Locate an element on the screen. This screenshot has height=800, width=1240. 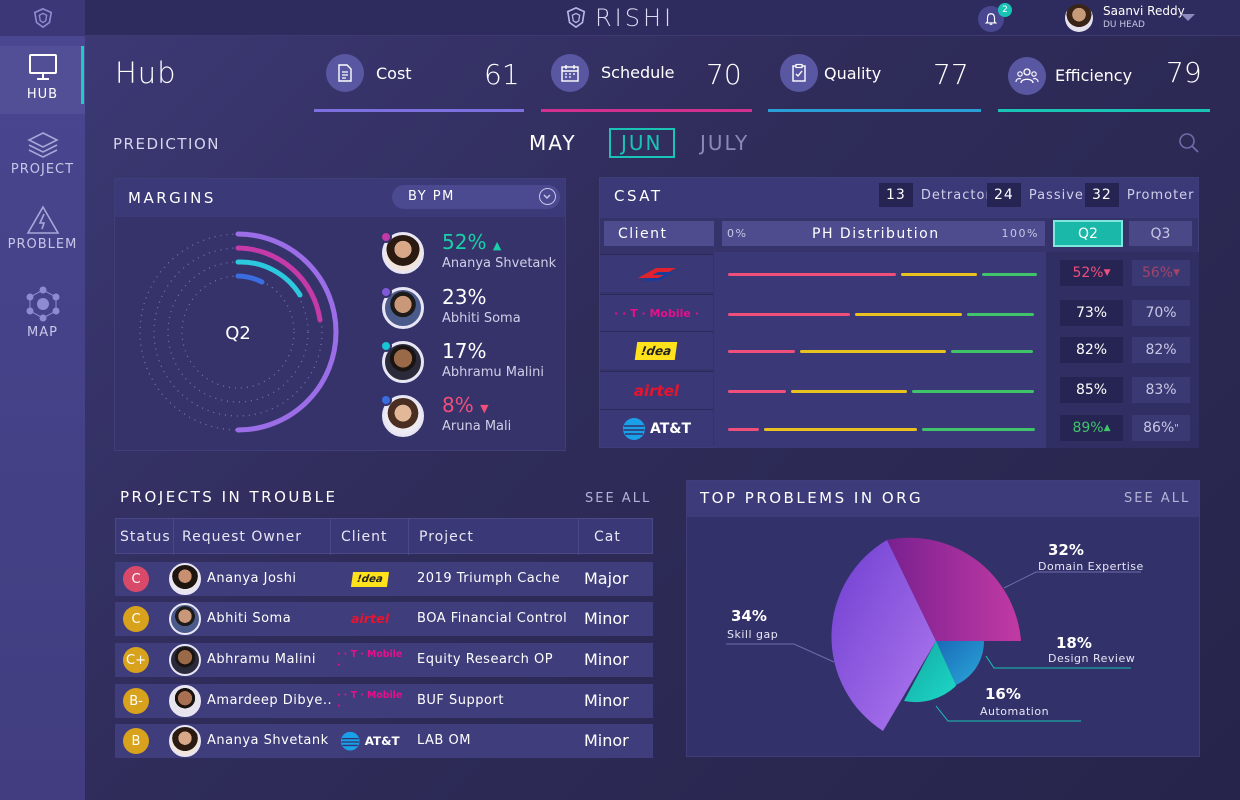
month-jun: JUN is located at coordinates (642, 143).